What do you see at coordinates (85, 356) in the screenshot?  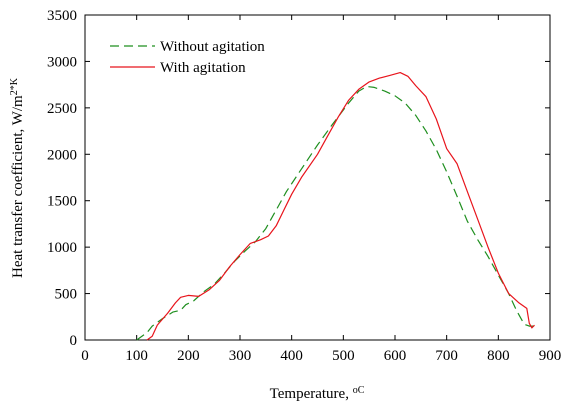 I see `x-tick-label: 0` at bounding box center [85, 356].